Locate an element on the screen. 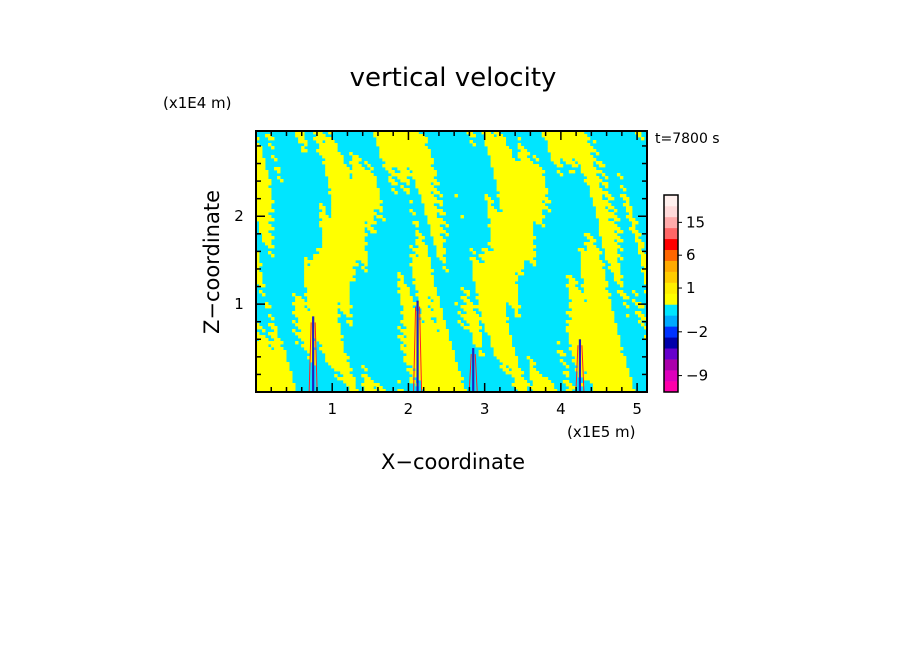 This screenshot has width=904, height=654. x-tick-label: 3 is located at coordinates (485, 409).